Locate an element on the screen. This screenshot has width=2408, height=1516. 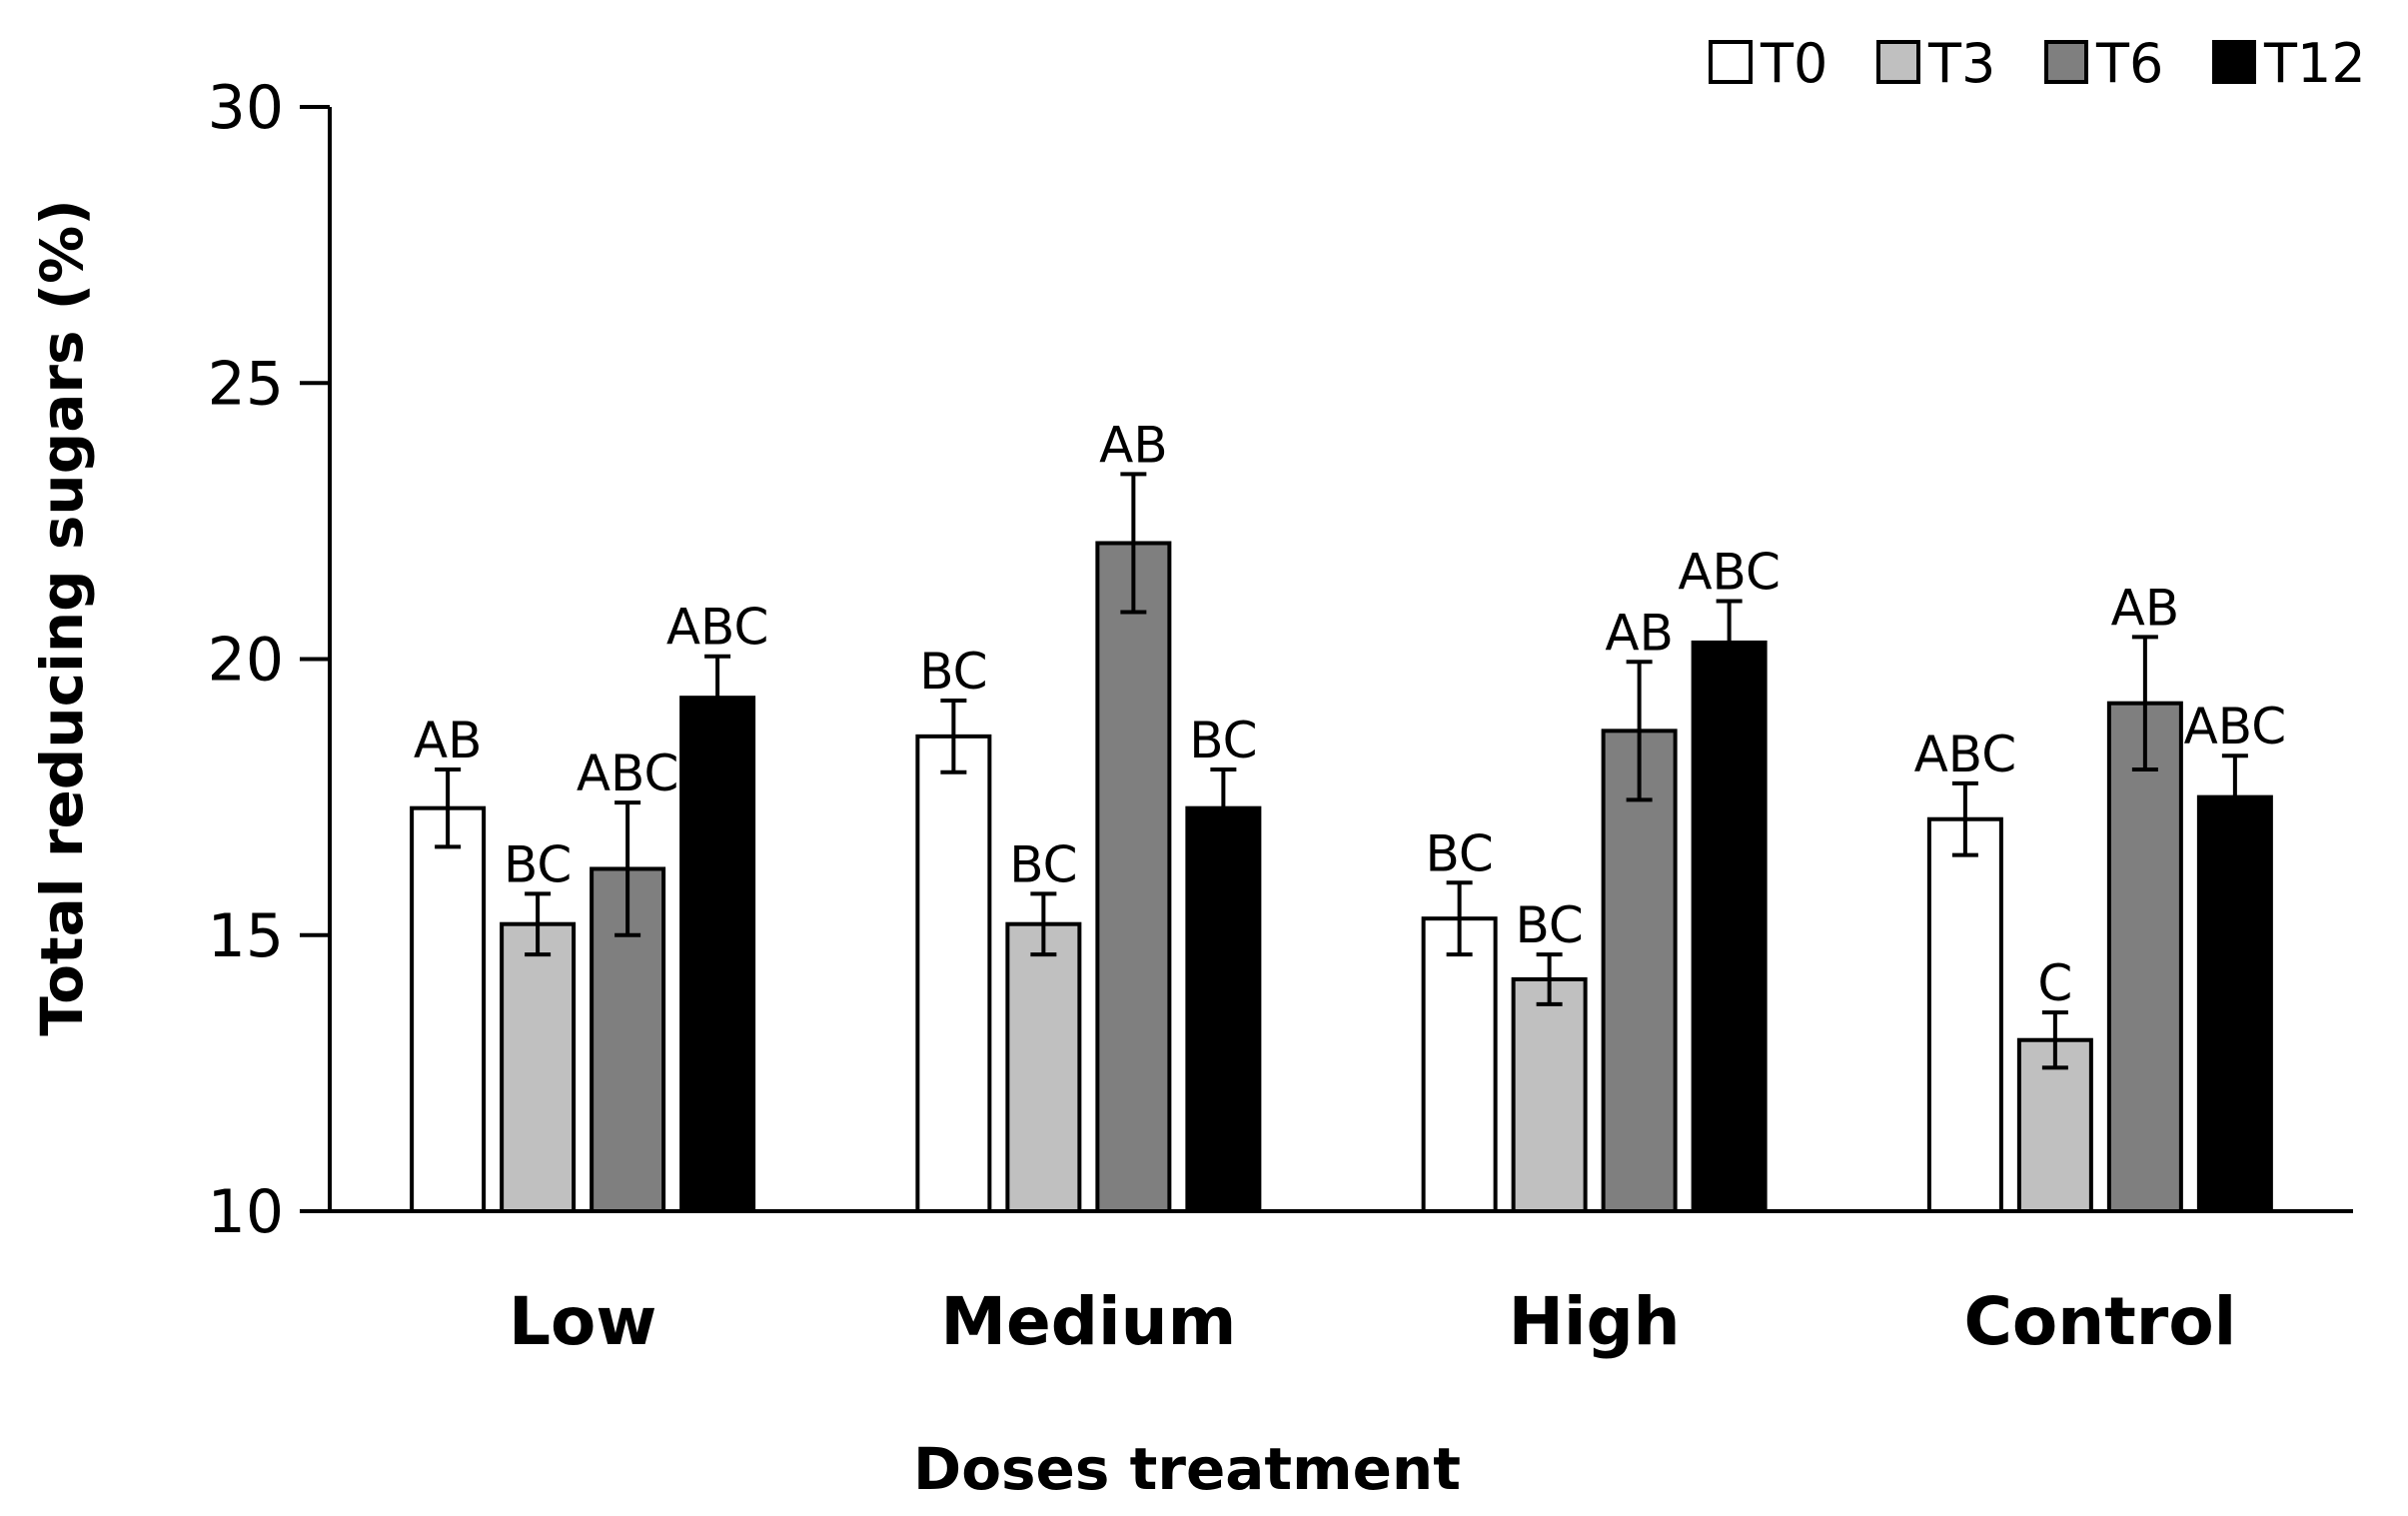
y-tick-label: 10 is located at coordinates (246, 1212).